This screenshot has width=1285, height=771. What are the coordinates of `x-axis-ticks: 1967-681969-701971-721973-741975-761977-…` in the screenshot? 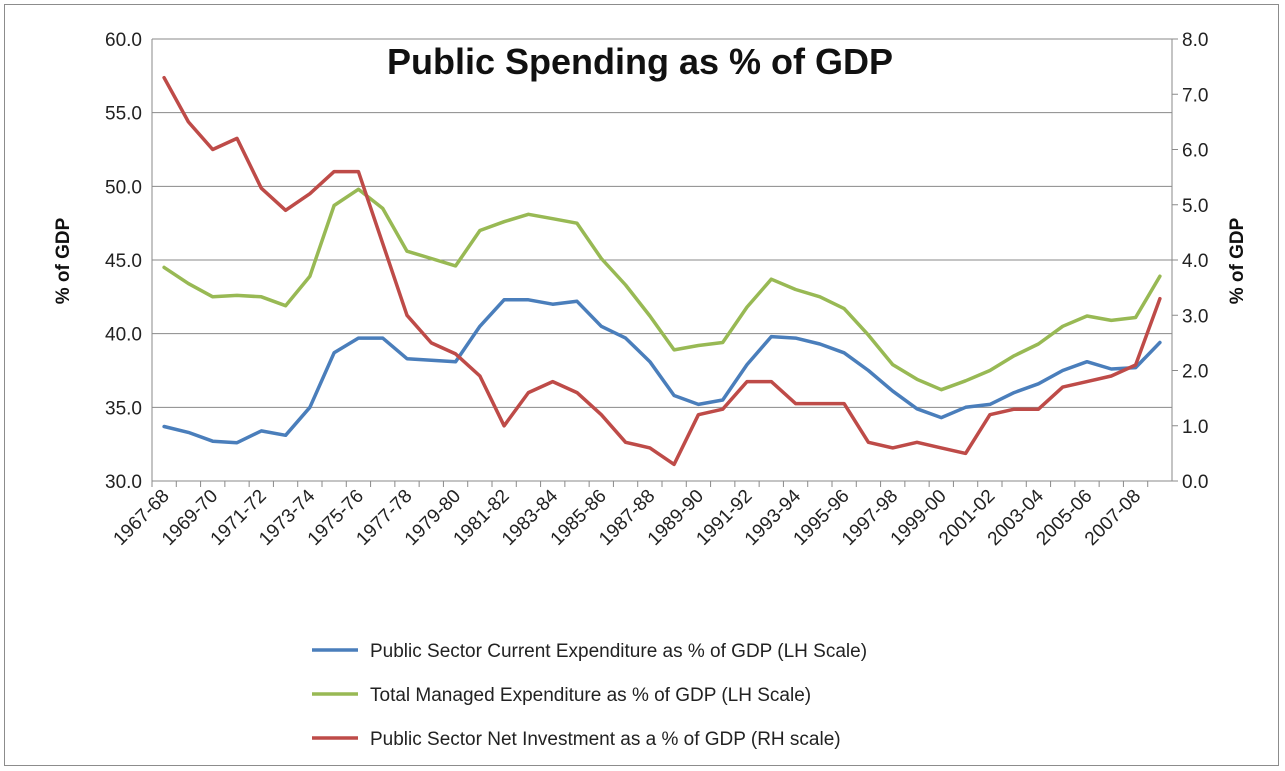 It's located at (629, 515).